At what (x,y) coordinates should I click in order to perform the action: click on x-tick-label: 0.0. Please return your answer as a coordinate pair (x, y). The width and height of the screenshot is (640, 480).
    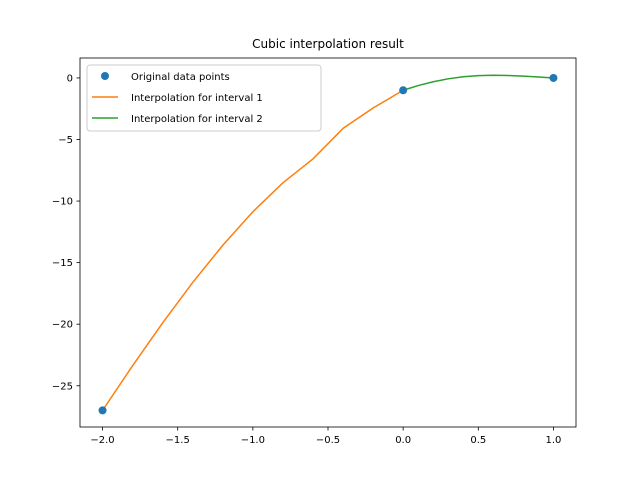
    Looking at the image, I should click on (403, 440).